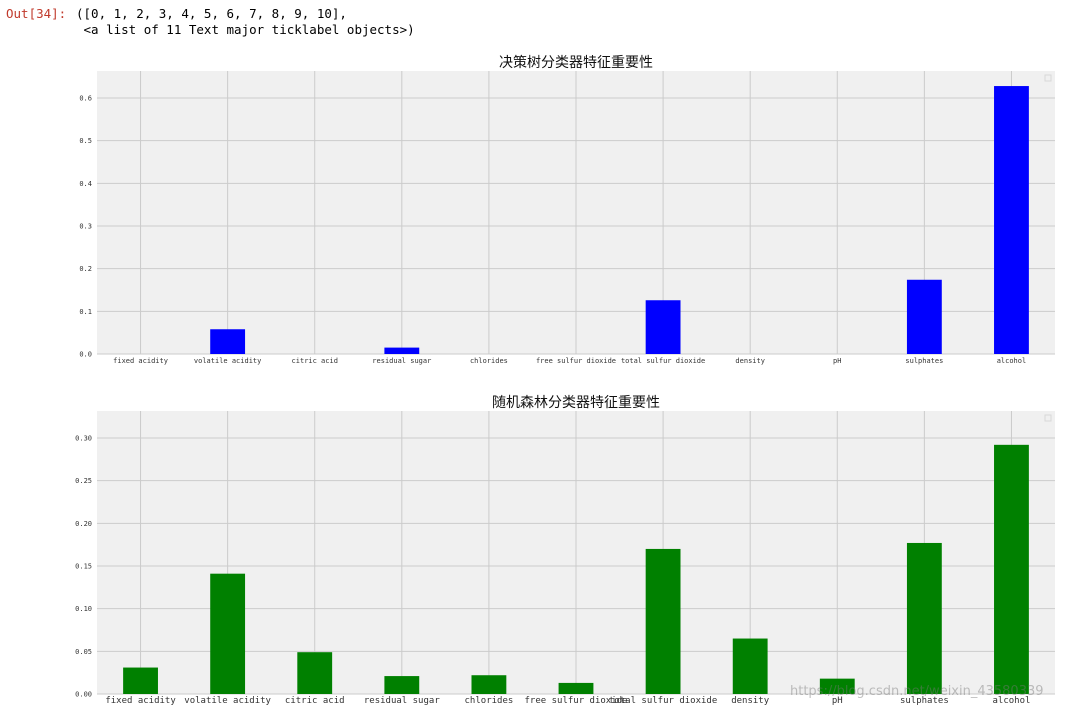  What do you see at coordinates (211, 13) in the screenshot?
I see `output-line-1: ([0, 1, 2, 3, 4, 5, 6, 7, 8, 9, 10],` at bounding box center [211, 13].